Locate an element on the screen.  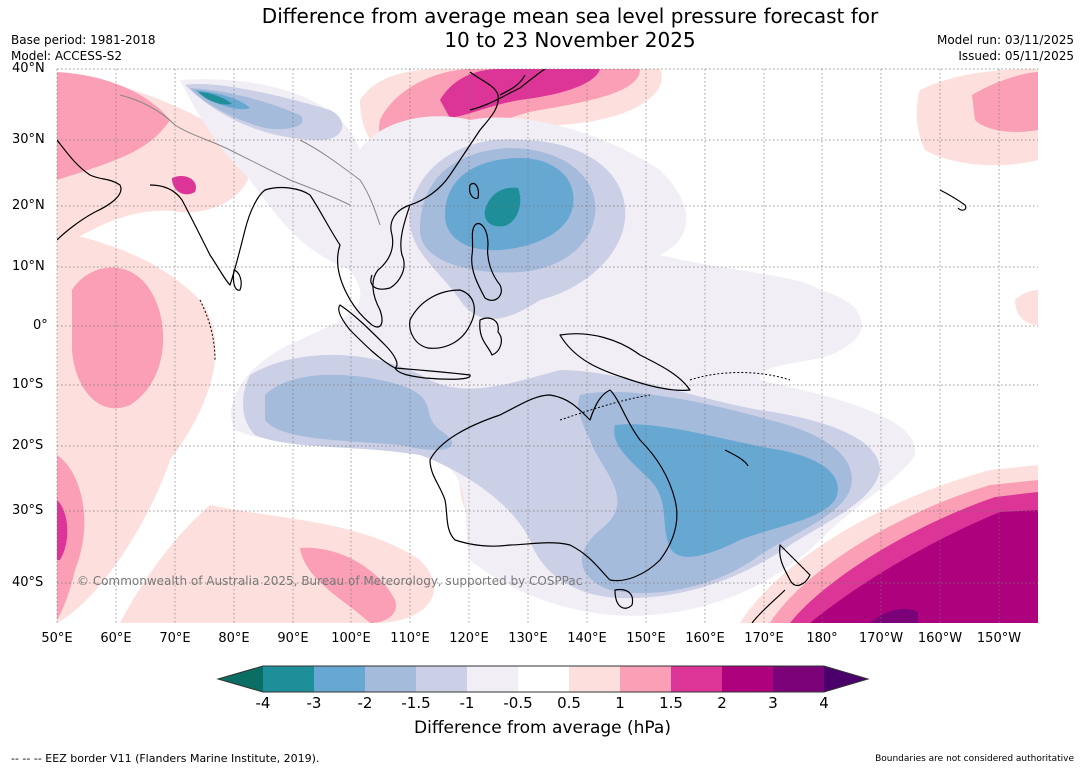
colorbar-tick: -0.5 is located at coordinates (518, 703).